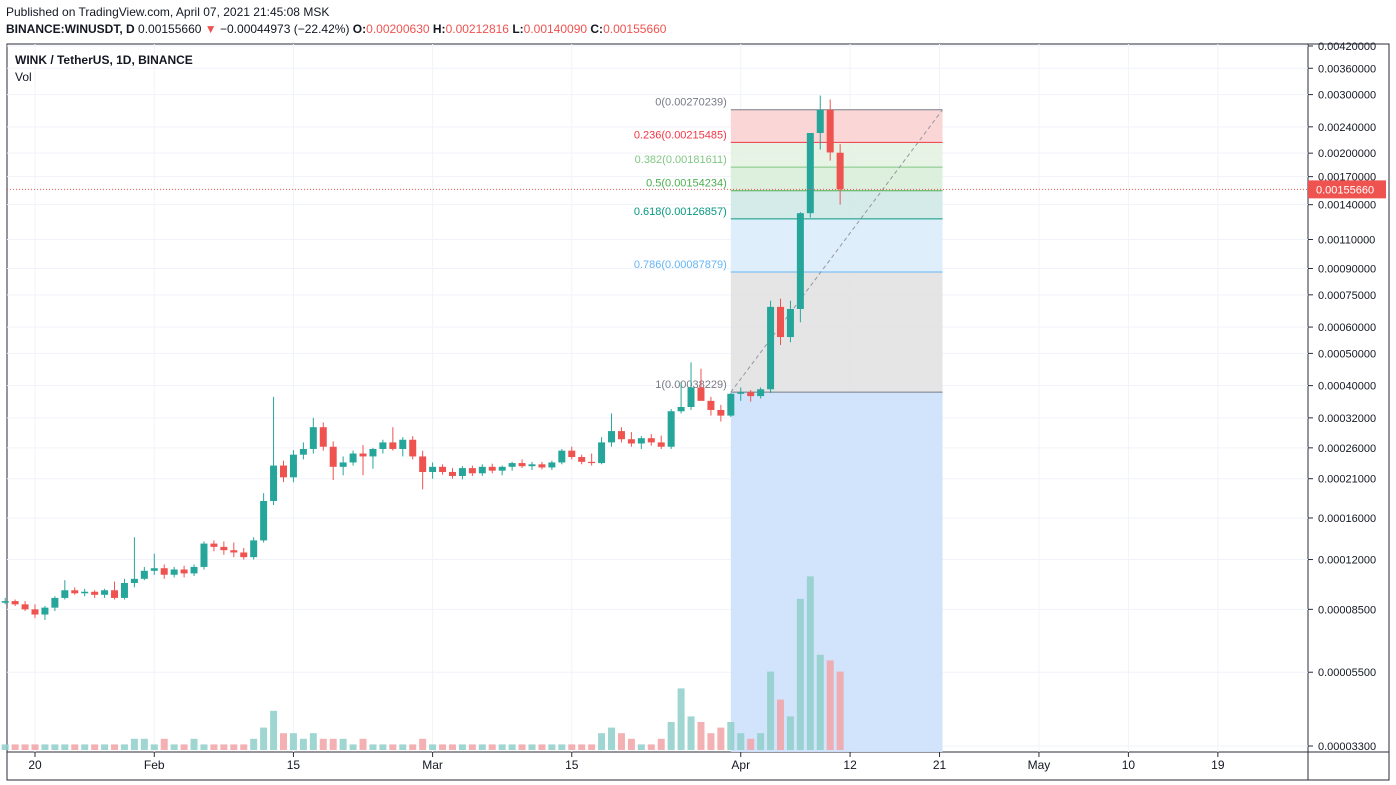 This screenshot has width=1396, height=785. I want to click on price-tick-label: 0.00140000, so click(1347, 206).